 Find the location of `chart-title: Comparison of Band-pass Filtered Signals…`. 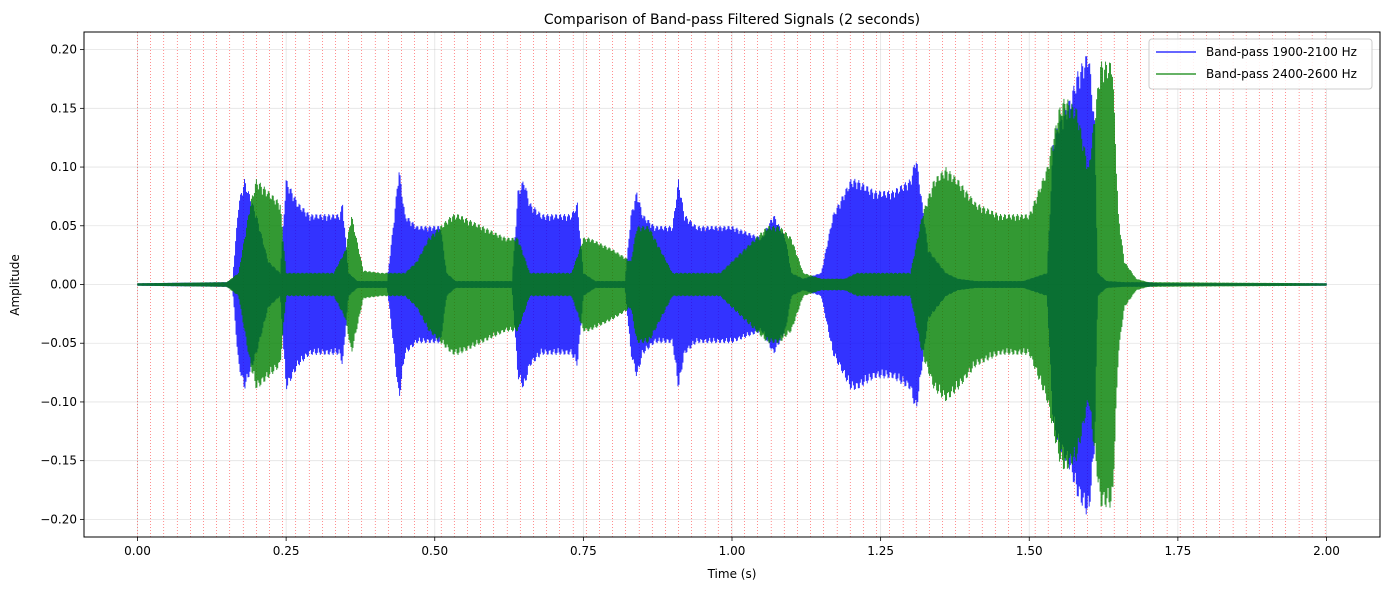

chart-title: Comparison of Band-pass Filtered Signals… is located at coordinates (732, 20).